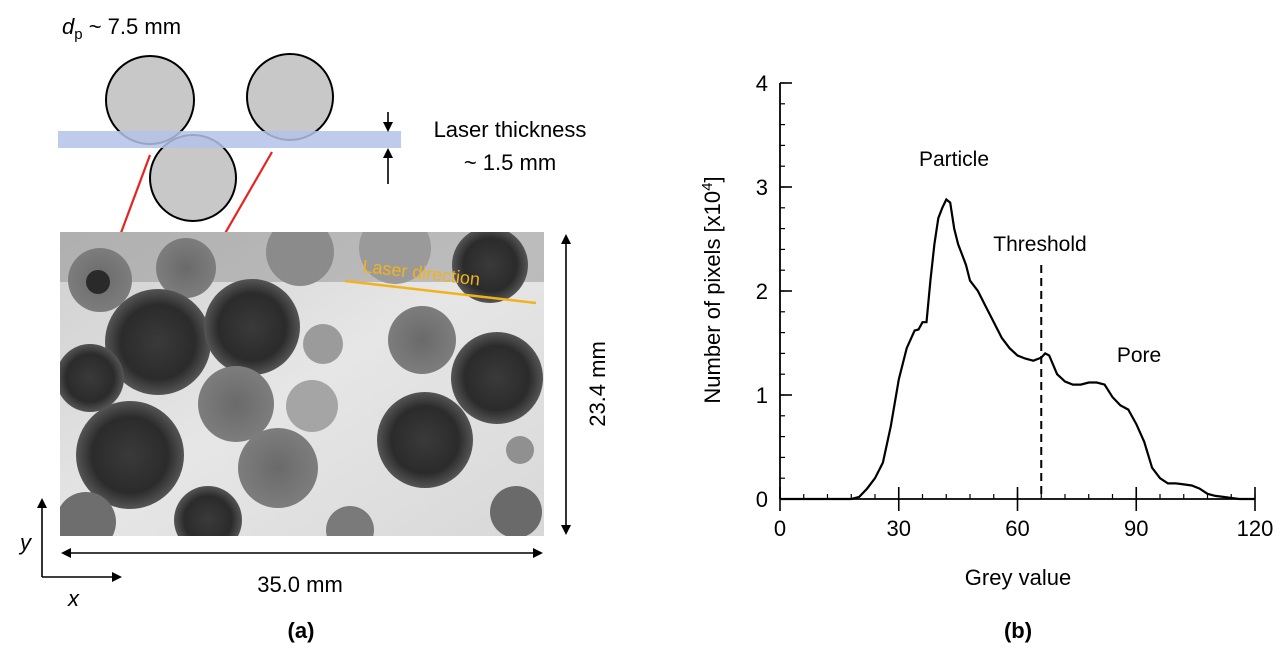 This screenshot has width=1288, height=651. I want to click on caption-b: (b), so click(1018, 630).